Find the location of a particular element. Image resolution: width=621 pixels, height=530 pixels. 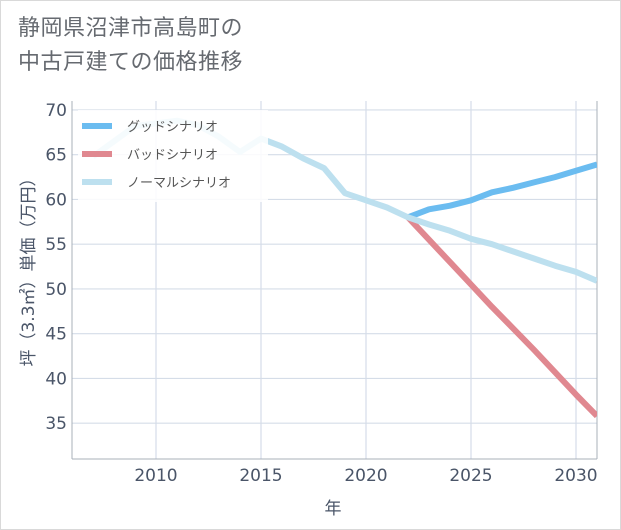

title-line-1: 静岡県沼津市高島町の is located at coordinates (131, 28).